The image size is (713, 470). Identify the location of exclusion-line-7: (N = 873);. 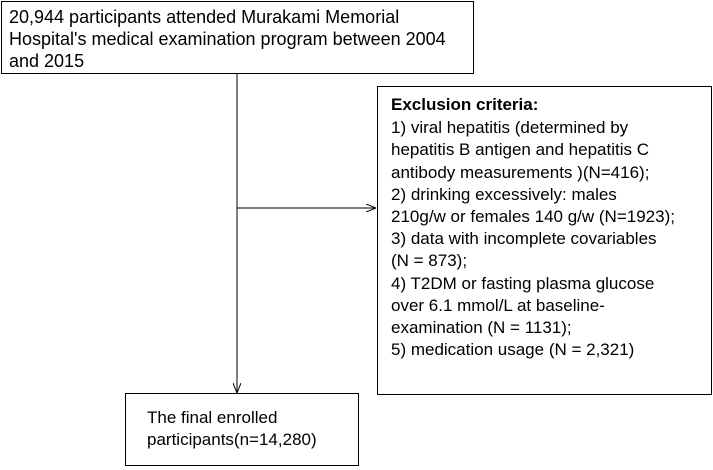
(429, 261).